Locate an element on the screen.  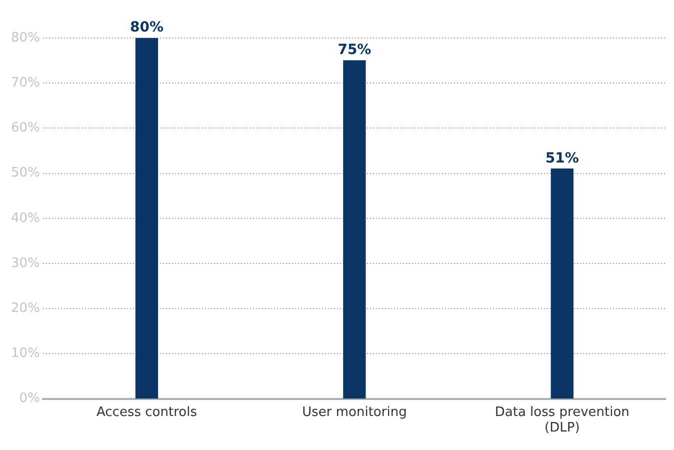
y-tick-label: 40% is located at coordinates (25, 218).